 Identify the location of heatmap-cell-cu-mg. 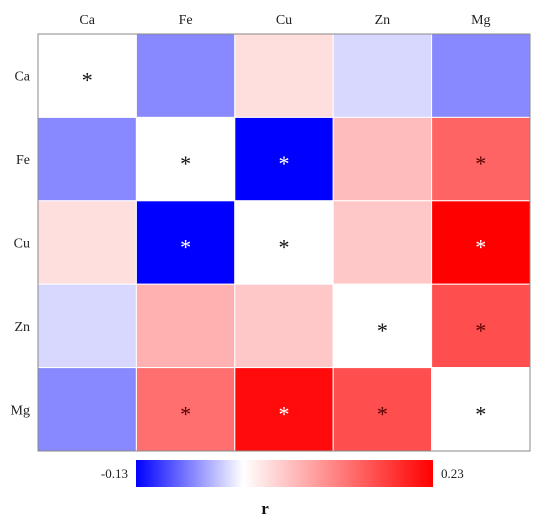
(481, 242).